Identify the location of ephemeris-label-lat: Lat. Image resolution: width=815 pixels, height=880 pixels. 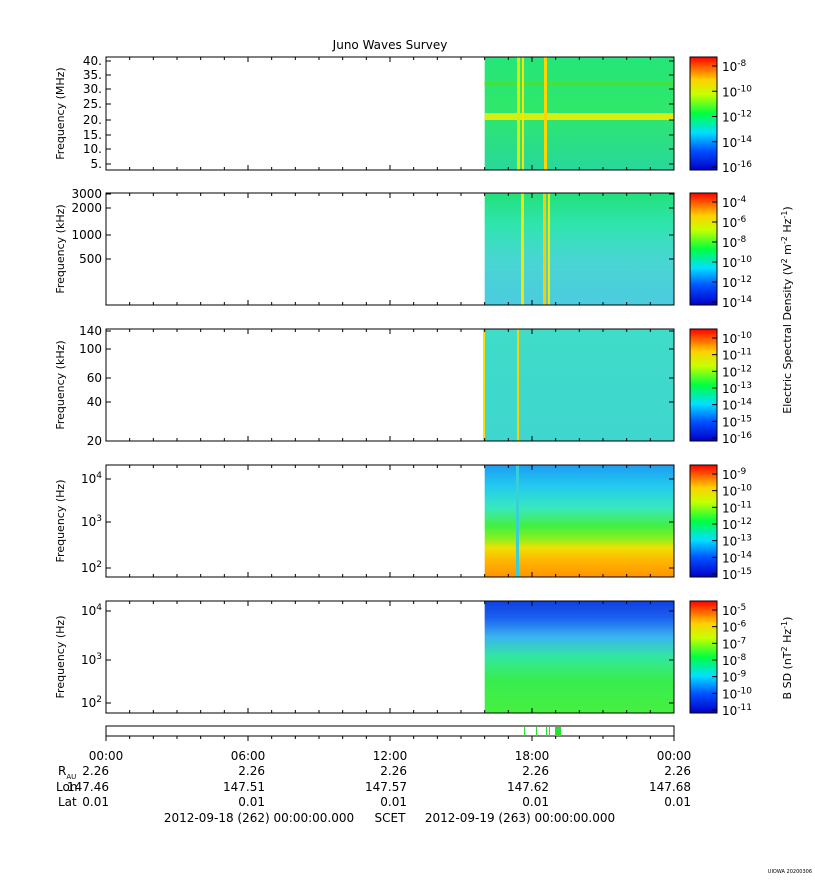
(67, 802).